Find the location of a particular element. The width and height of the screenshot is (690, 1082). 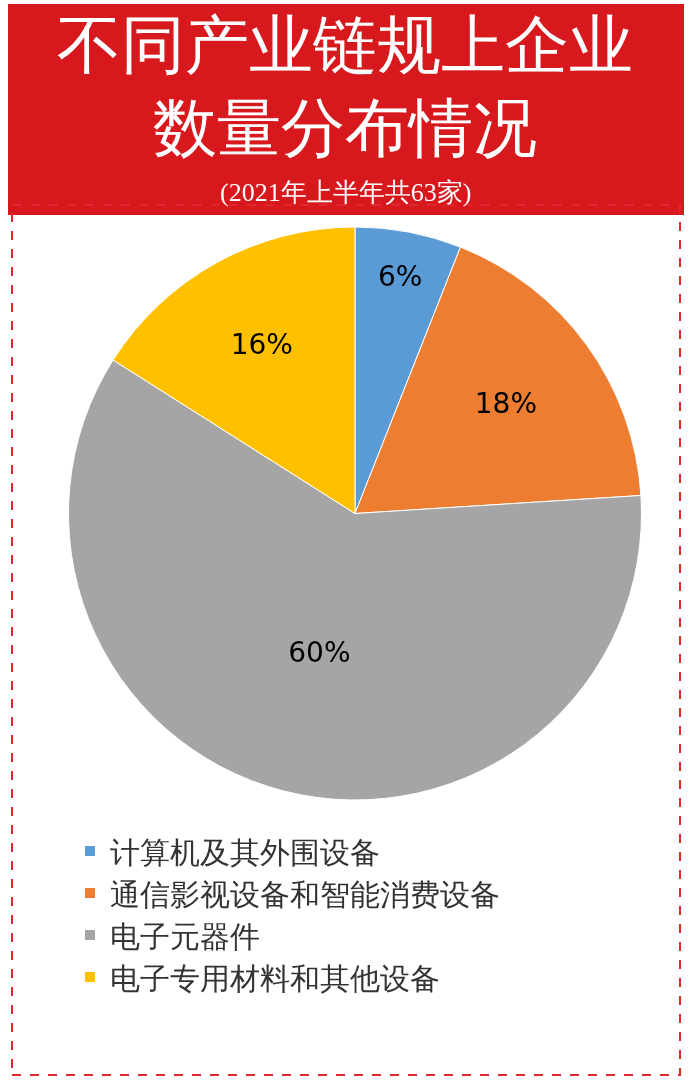

chart-title: 不同产业链规上企业数量分布情况 is located at coordinates (345, 87).